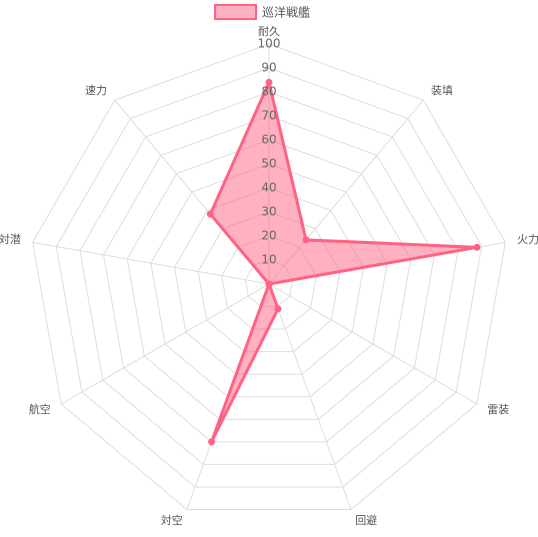 This screenshot has height=537, width=538. I want to click on r-tick-label: 30, so click(268, 212).